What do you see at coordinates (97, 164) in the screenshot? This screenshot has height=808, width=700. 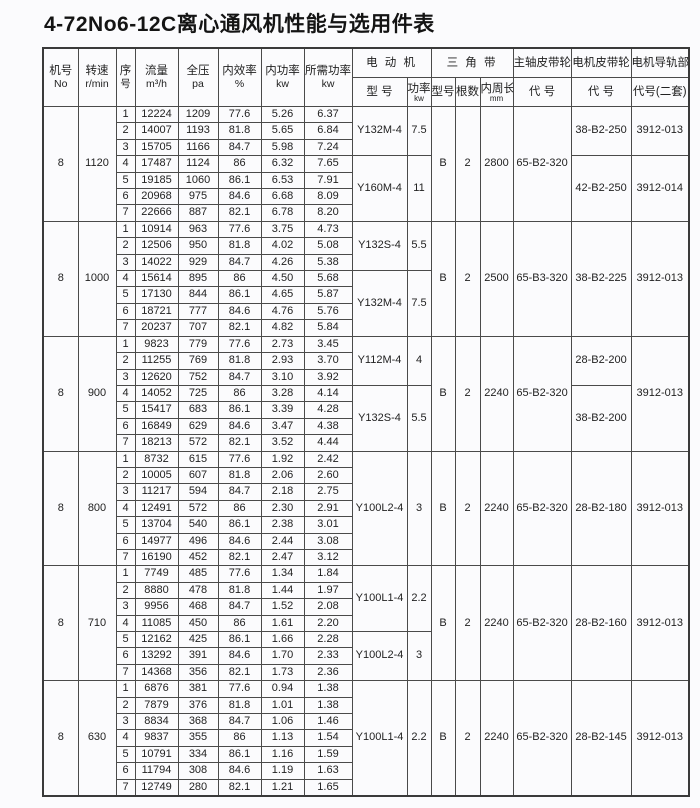 I see `cell-speed: 1120` at bounding box center [97, 164].